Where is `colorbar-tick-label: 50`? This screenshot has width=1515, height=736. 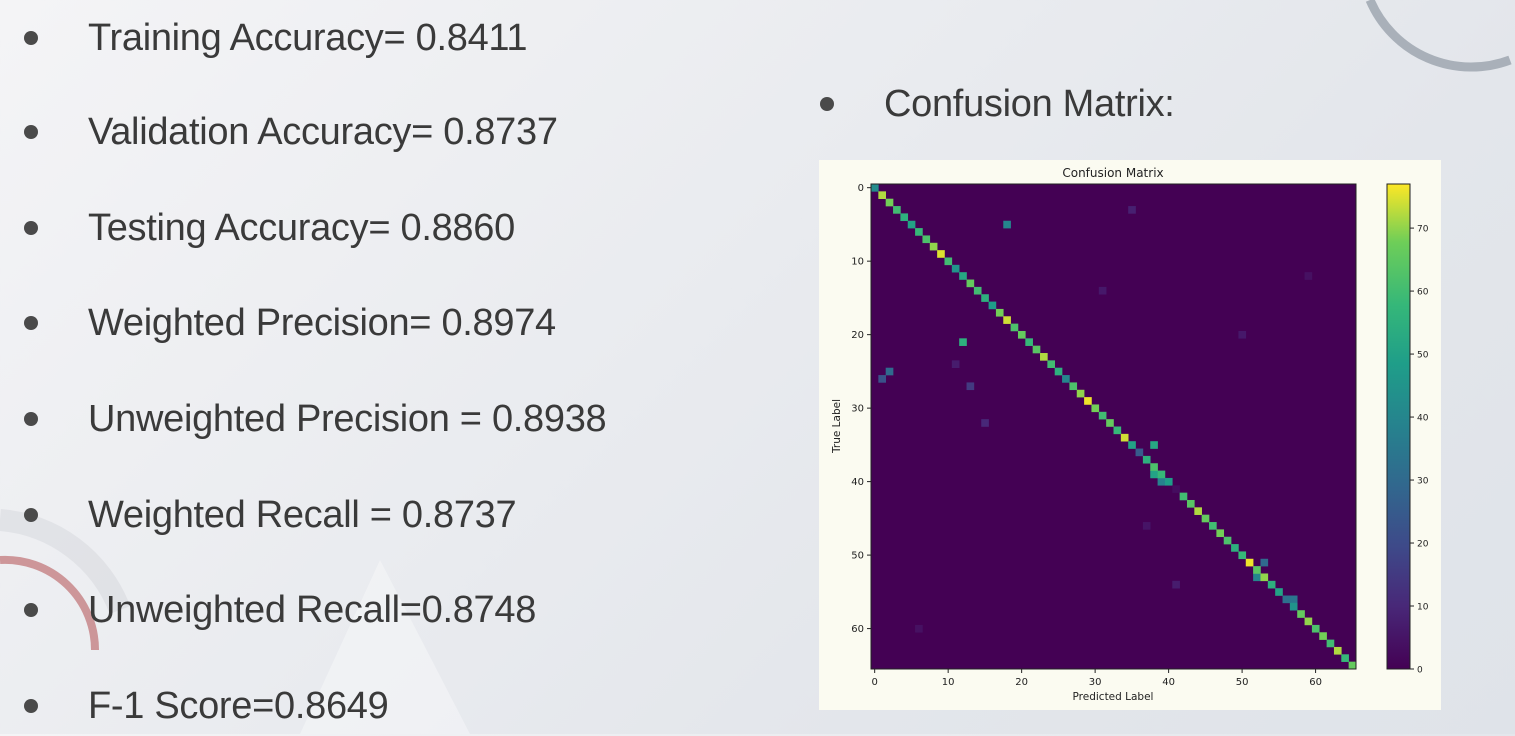
colorbar-tick-label: 50 is located at coordinates (1423, 356).